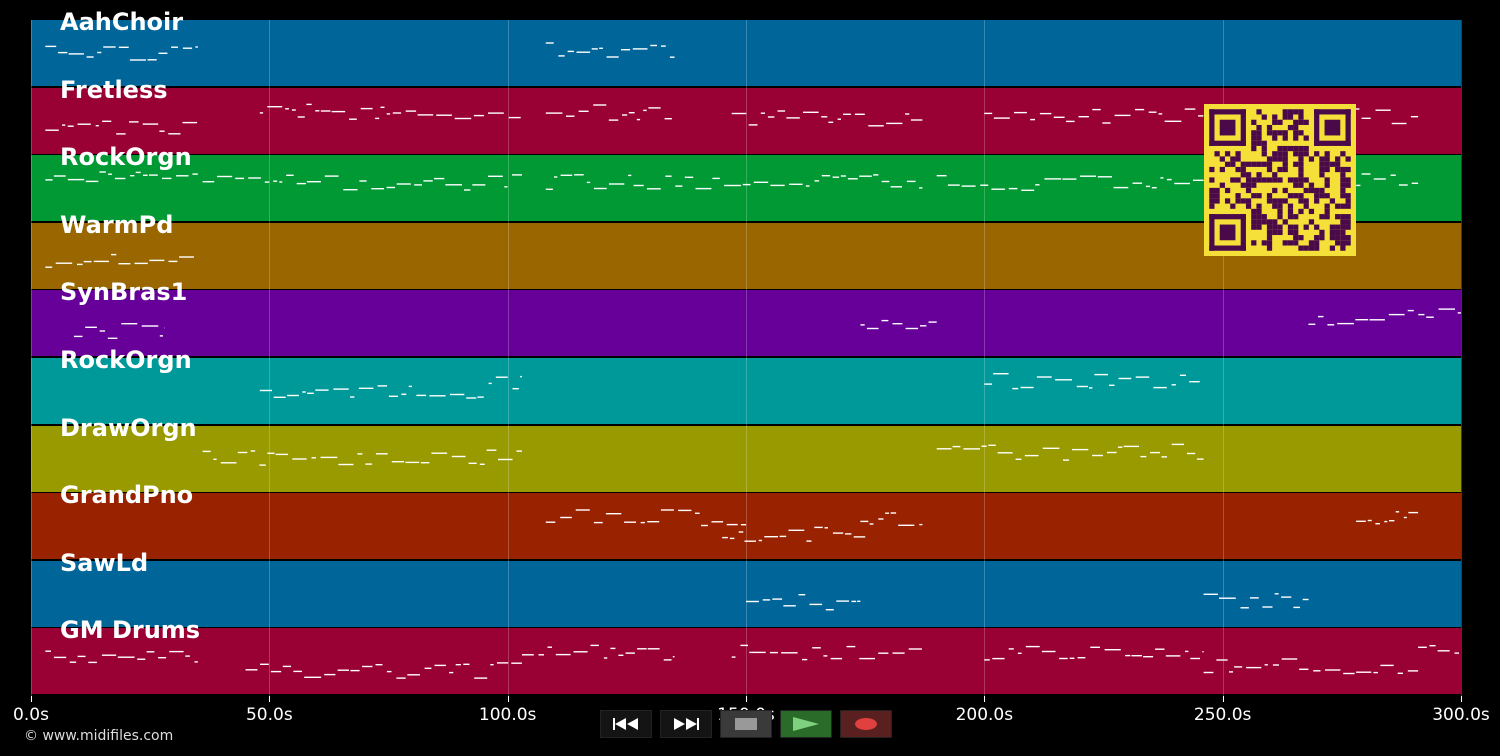  I want to click on stop-button, so click(746, 724).